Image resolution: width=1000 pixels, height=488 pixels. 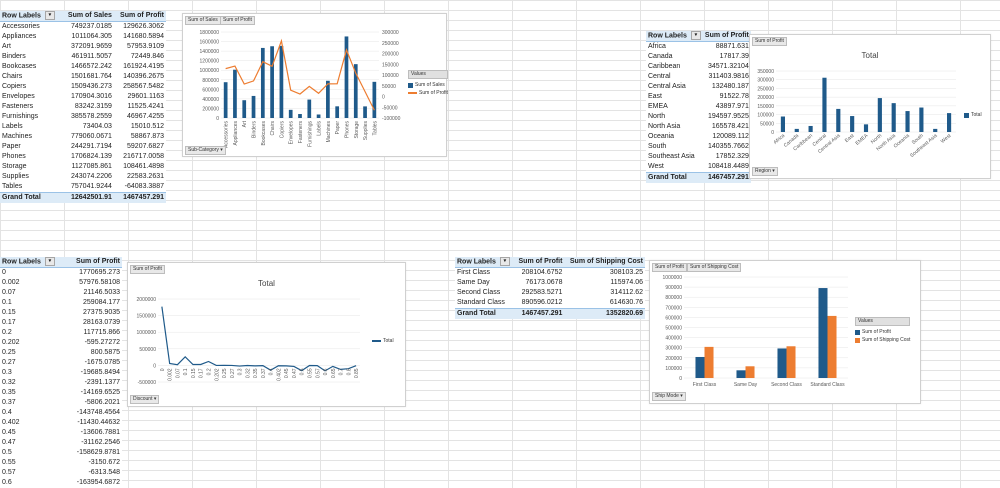 What do you see at coordinates (61, 443) in the screenshot?
I see `table-row: 0.47 -31162.2546` at bounding box center [61, 443].